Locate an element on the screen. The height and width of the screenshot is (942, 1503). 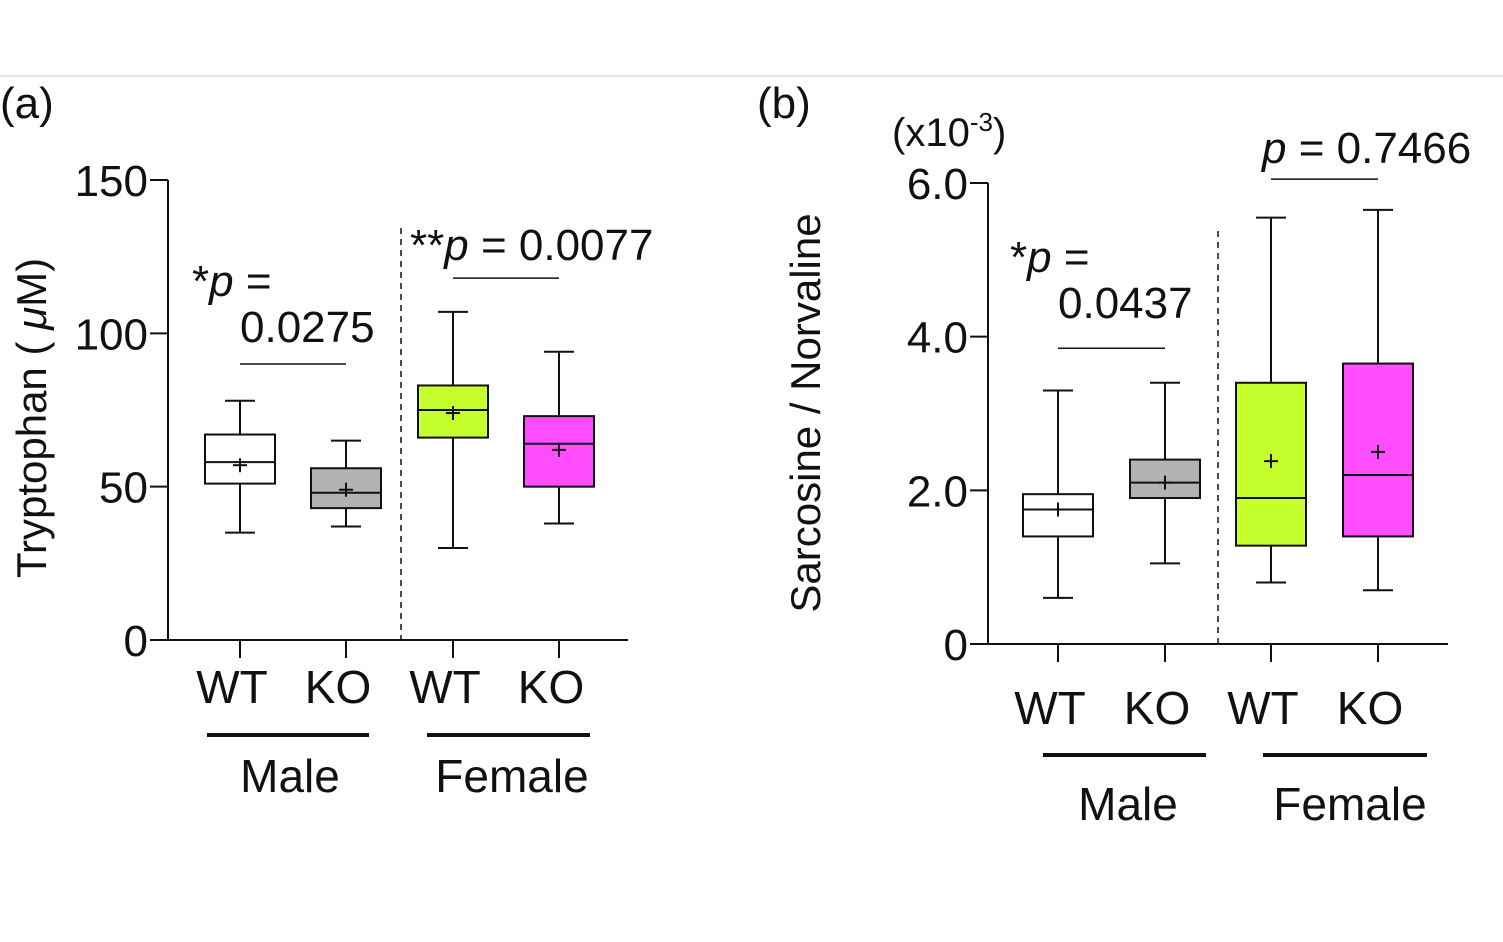
p-value-label: p = 0.7466 is located at coordinates (1365, 148).